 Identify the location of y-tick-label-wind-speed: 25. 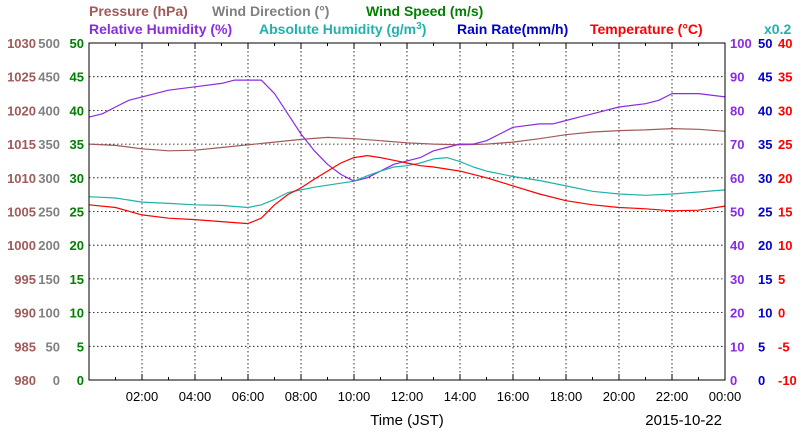
(77, 212).